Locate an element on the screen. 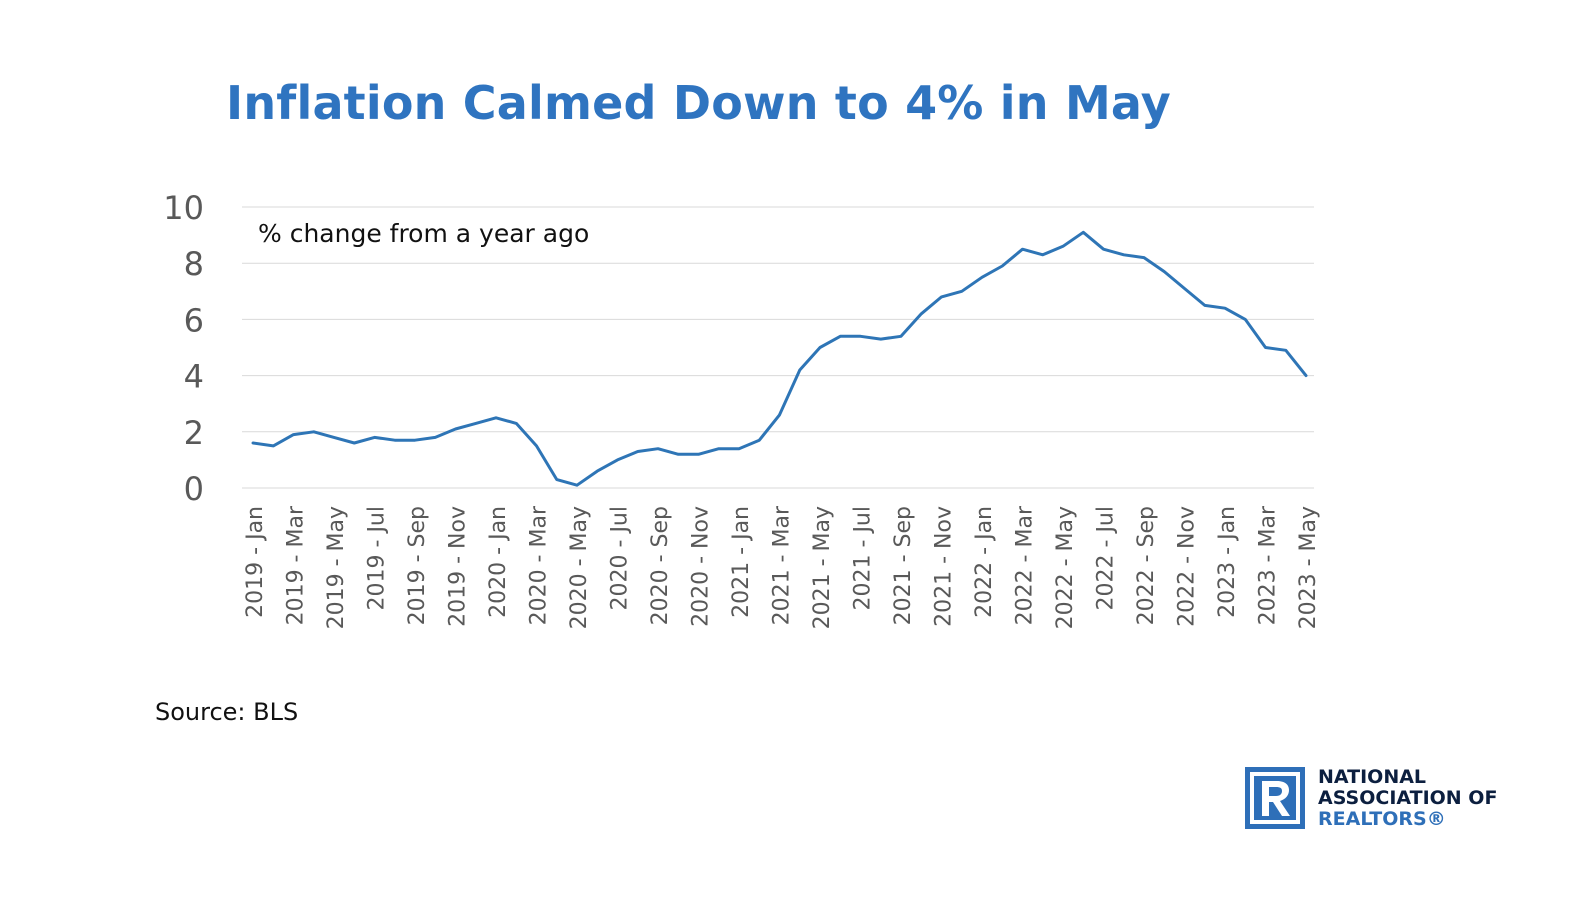 The width and height of the screenshot is (1580, 922). x-tick-label: 2021 - Jul is located at coordinates (863, 558).